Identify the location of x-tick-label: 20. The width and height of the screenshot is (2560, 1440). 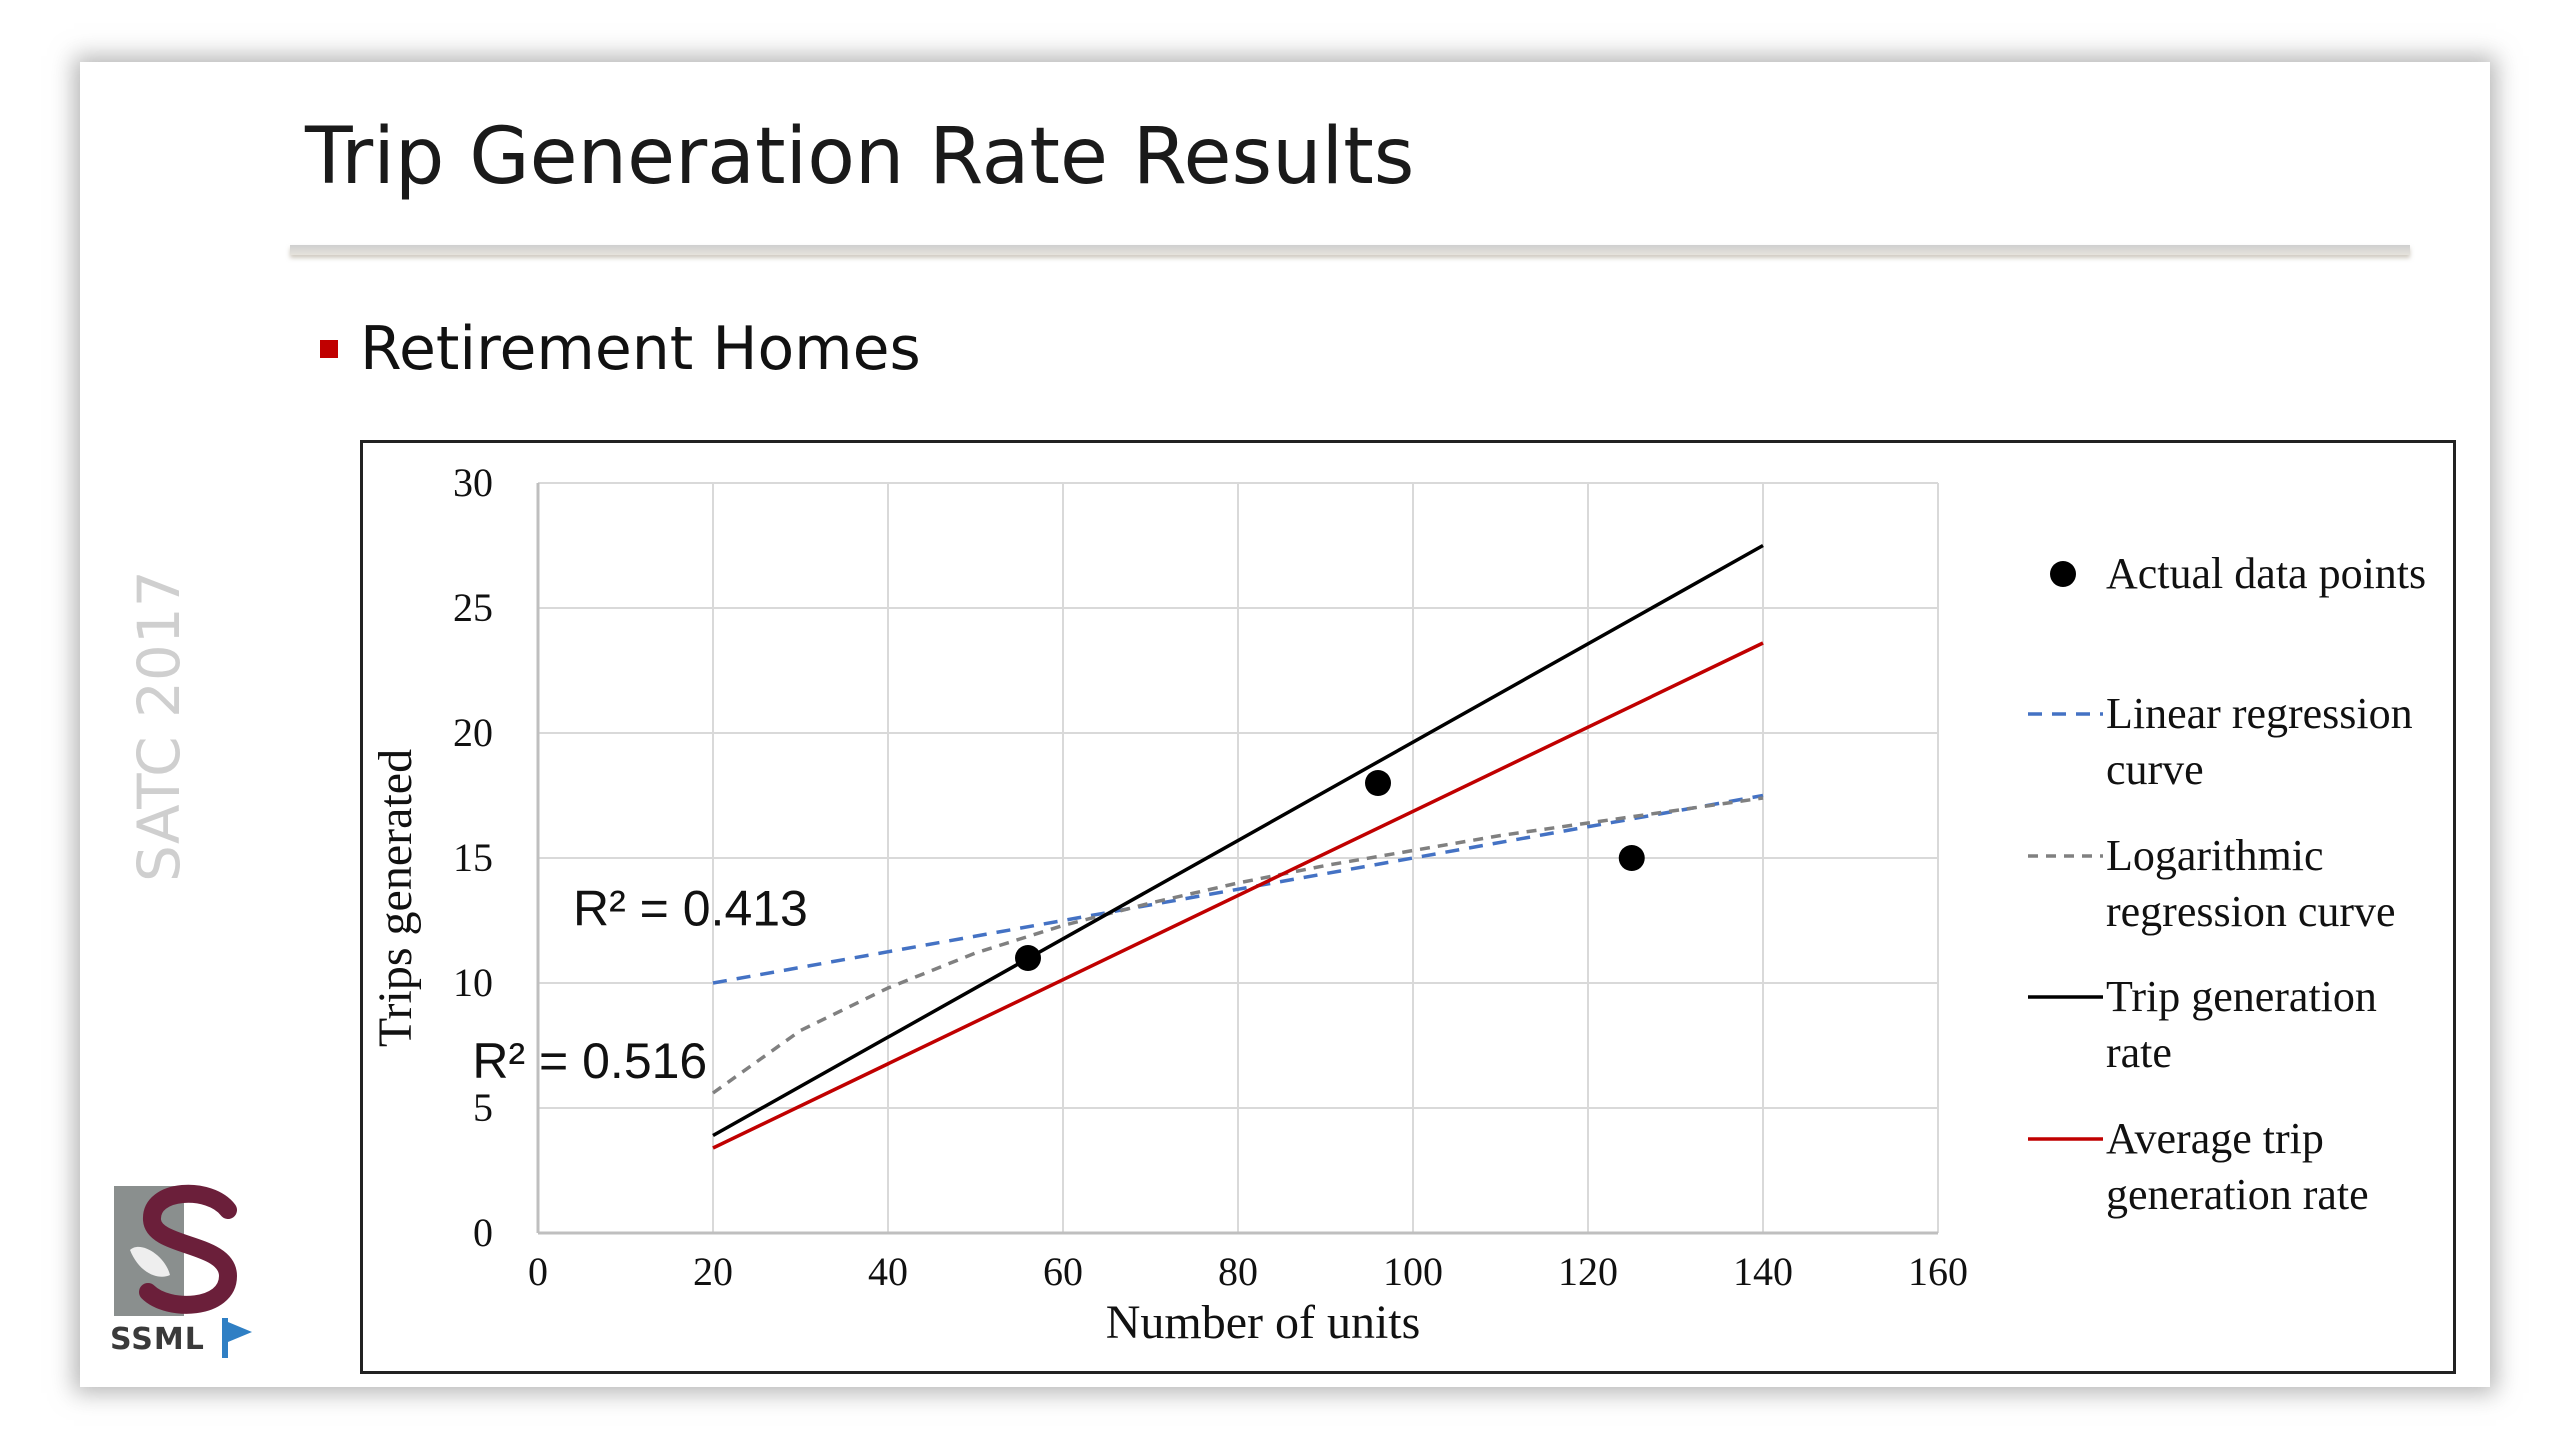
(713, 1271).